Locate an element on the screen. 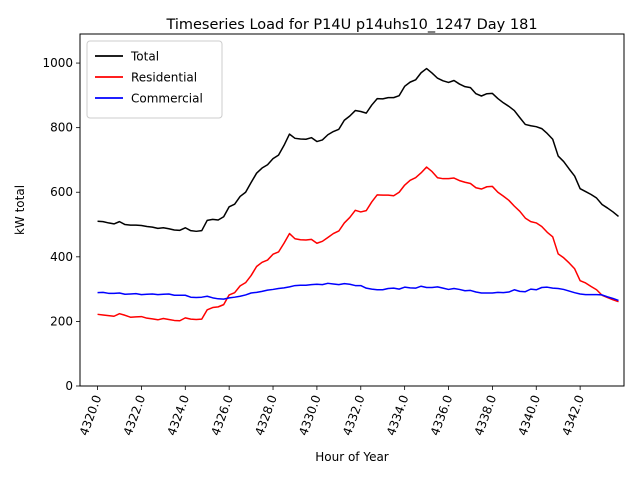  y-tick-label: 0 is located at coordinates (69, 386).